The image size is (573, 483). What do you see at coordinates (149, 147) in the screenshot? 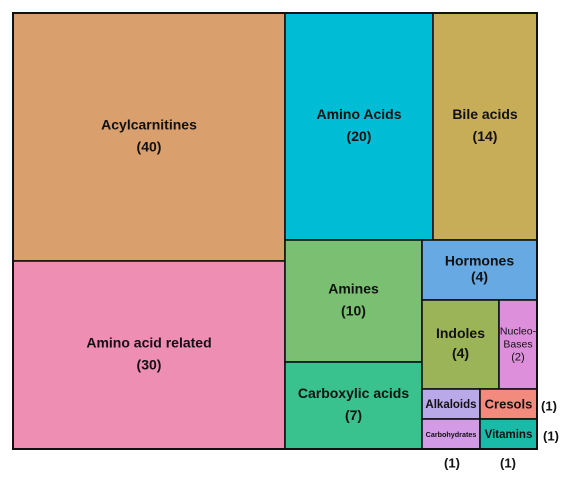
I see `tile-value-acylcarnitines: (40)` at bounding box center [149, 147].